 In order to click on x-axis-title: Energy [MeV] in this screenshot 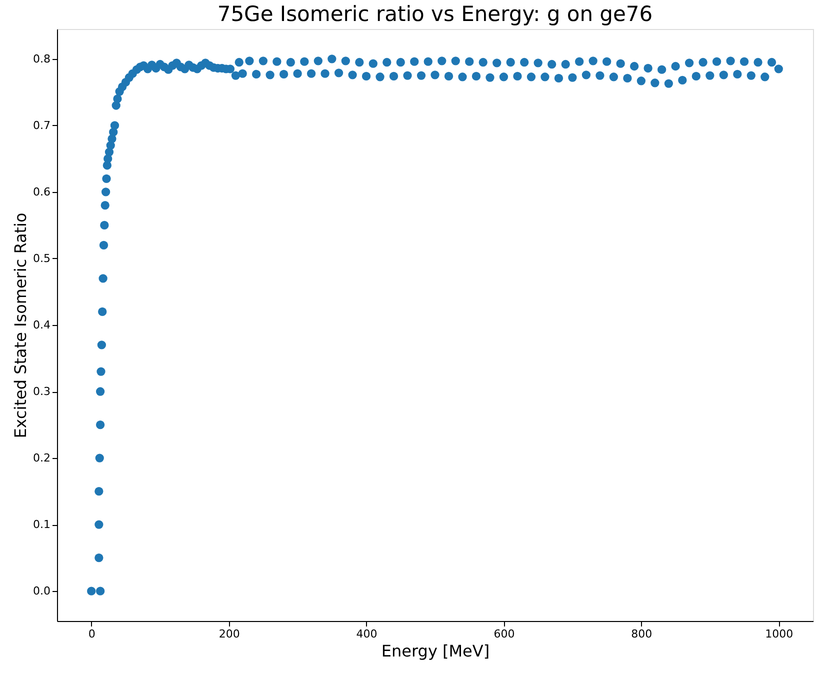, I will do `click(435, 651)`.